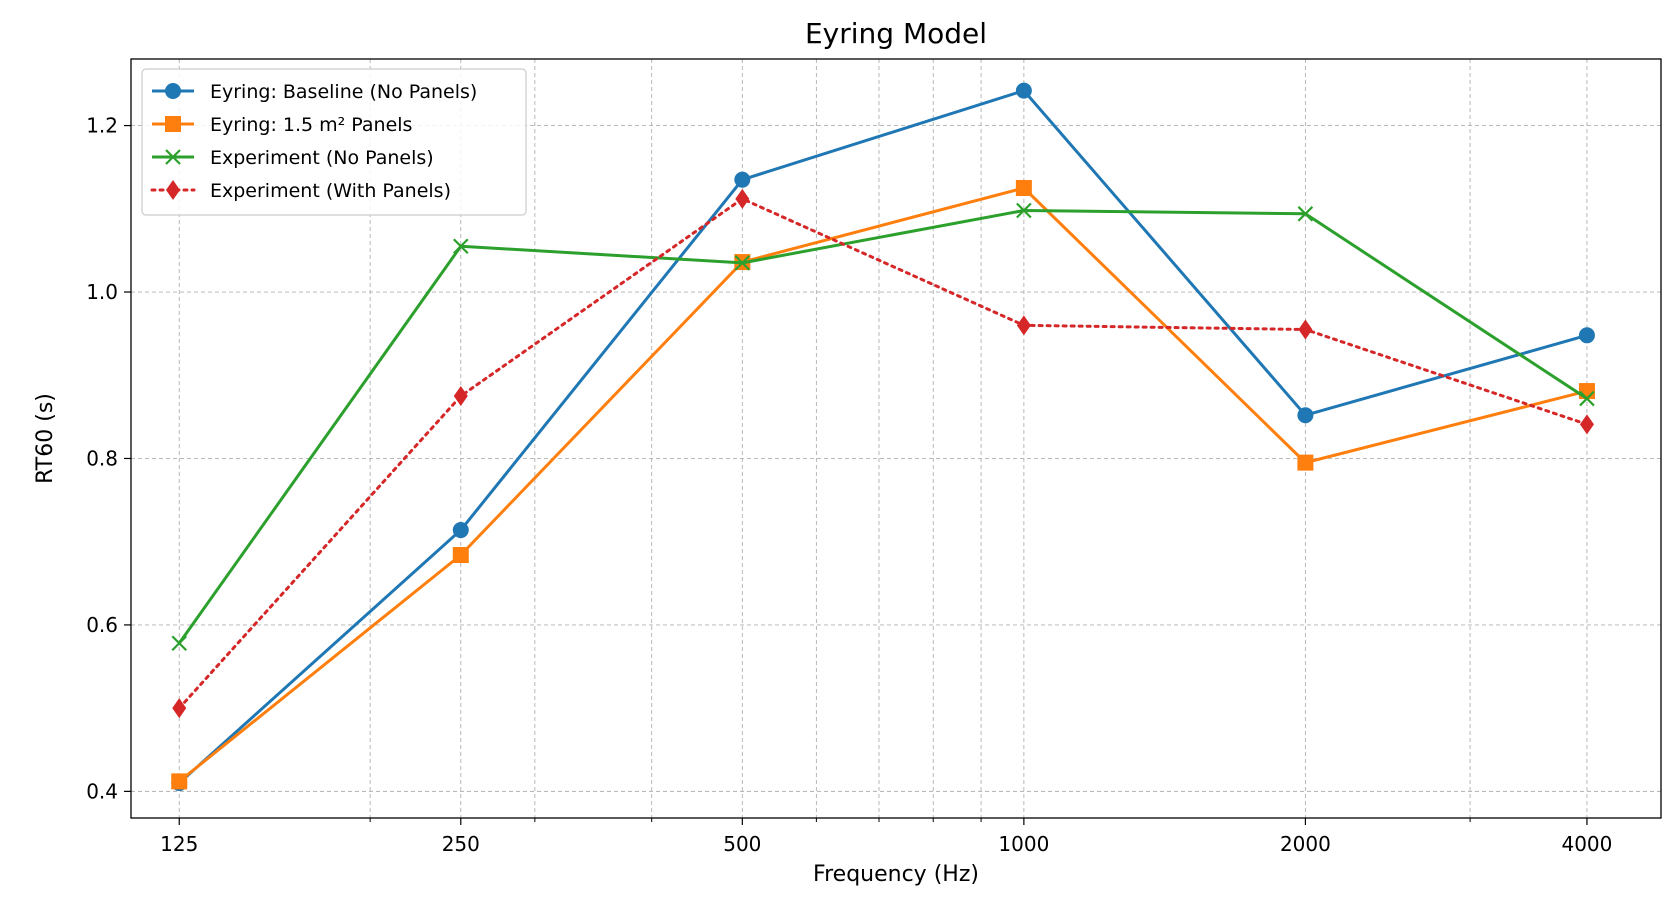  Describe the element at coordinates (1586, 844) in the screenshot. I see `x-tick-label: 4000` at that location.